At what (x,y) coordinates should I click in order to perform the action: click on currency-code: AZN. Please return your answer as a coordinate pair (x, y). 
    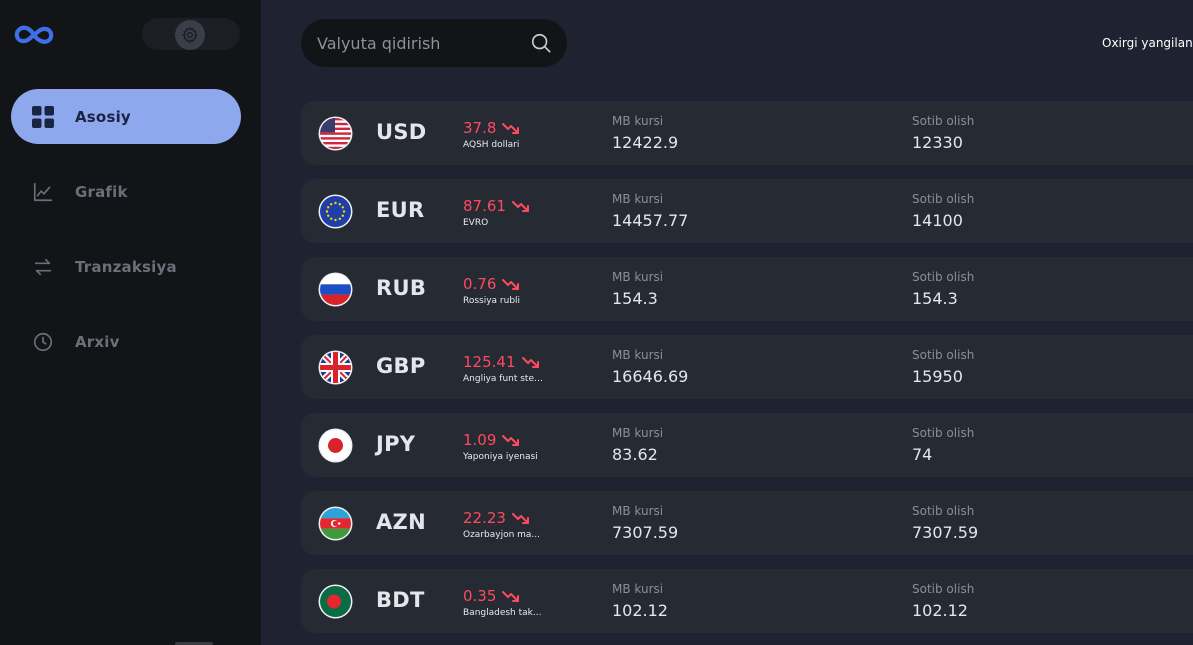
    Looking at the image, I should click on (401, 522).